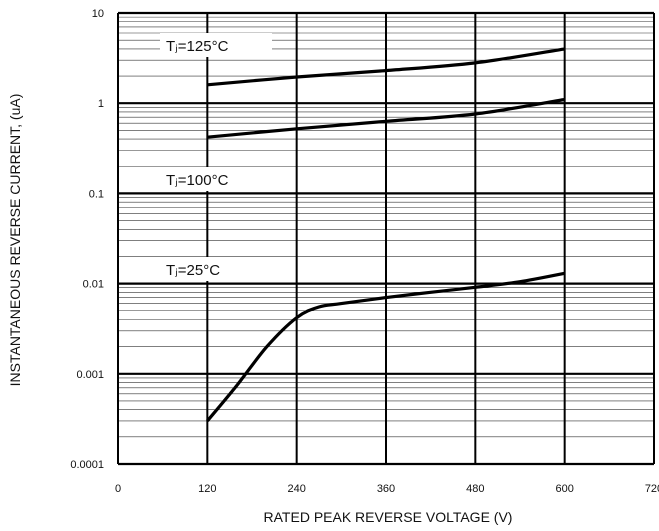 Image resolution: width=659 pixels, height=531 pixels. I want to click on series-line-t-125-c, so click(386, 67).